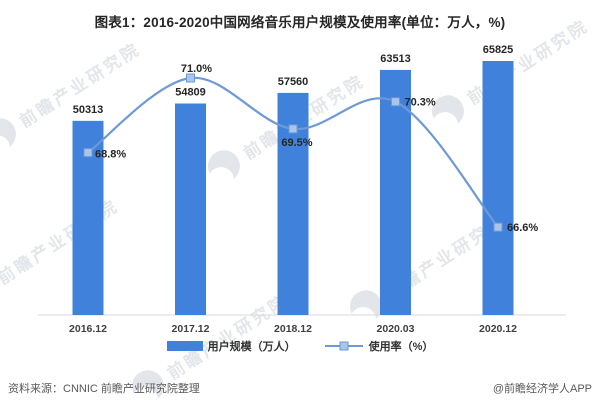 Image resolution: width=600 pixels, height=409 pixels. Describe the element at coordinates (293, 82) in the screenshot. I see `bar-value-label: 57560` at that location.